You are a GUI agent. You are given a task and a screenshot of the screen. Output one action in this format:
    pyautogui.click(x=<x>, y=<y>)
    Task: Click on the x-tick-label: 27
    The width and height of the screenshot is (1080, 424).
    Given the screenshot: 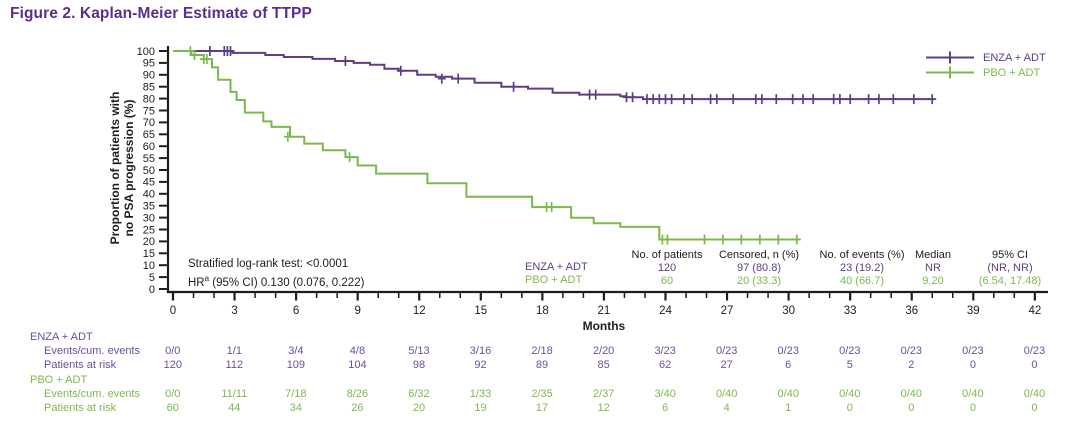 What is the action you would take?
    pyautogui.click(x=727, y=311)
    